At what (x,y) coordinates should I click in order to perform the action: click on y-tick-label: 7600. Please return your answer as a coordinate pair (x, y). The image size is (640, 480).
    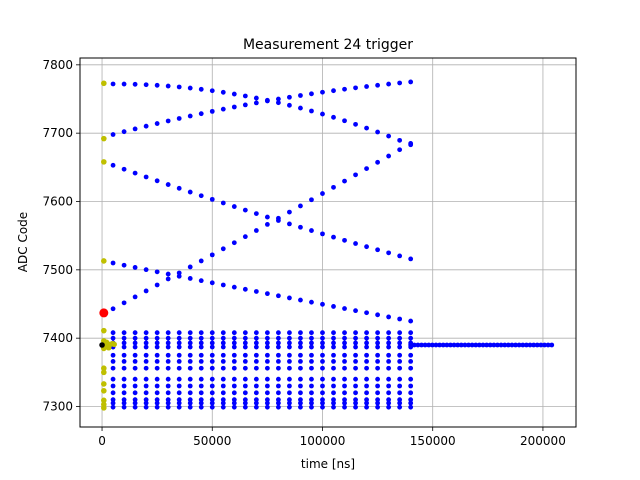
    Looking at the image, I should click on (57, 202).